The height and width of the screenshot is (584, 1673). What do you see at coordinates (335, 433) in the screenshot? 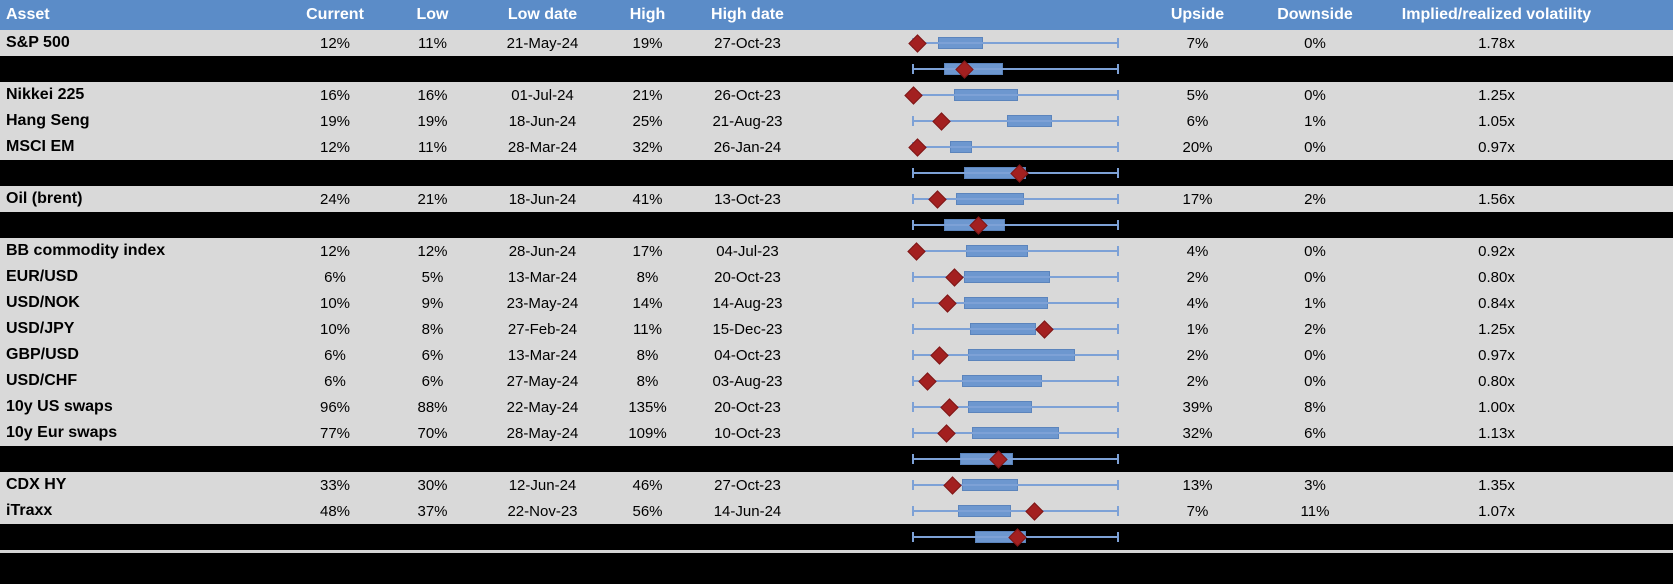
I see `cell-current: 77%` at bounding box center [335, 433].